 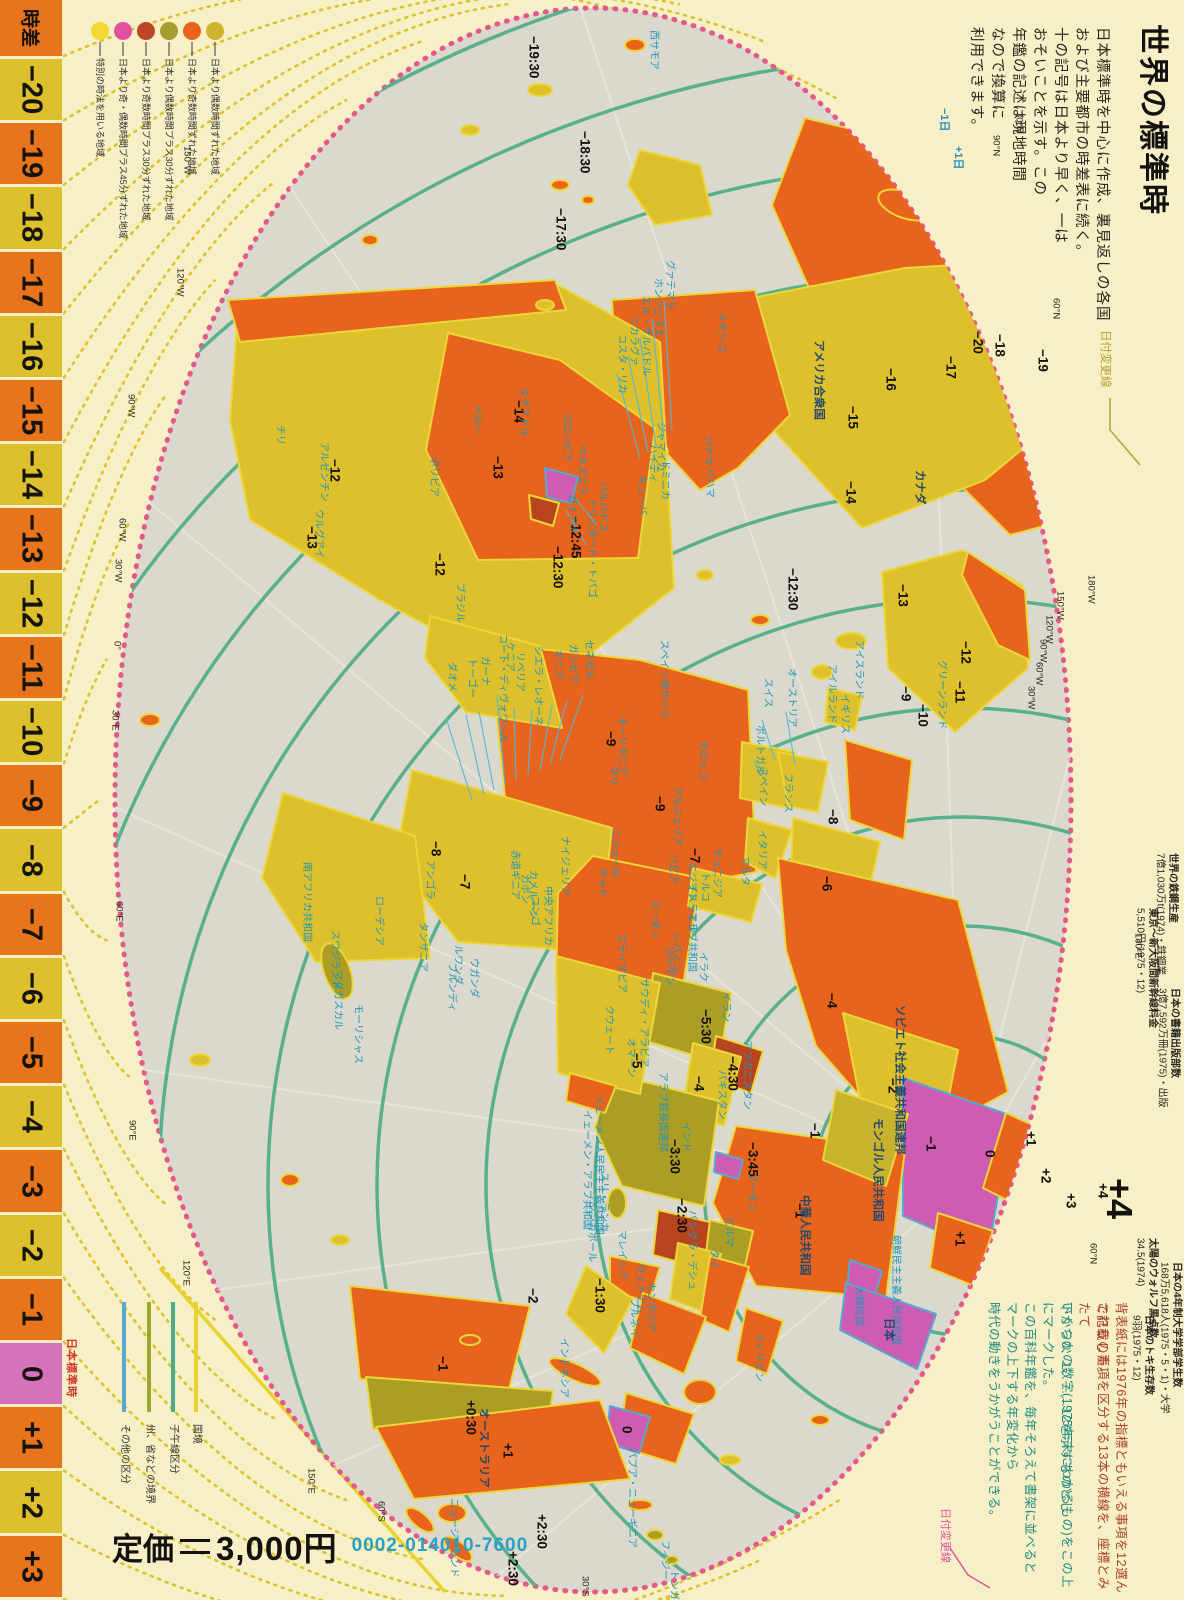 I want to click on legend-label: 日本より偶数時間ずれた地域, so click(x=215, y=116).